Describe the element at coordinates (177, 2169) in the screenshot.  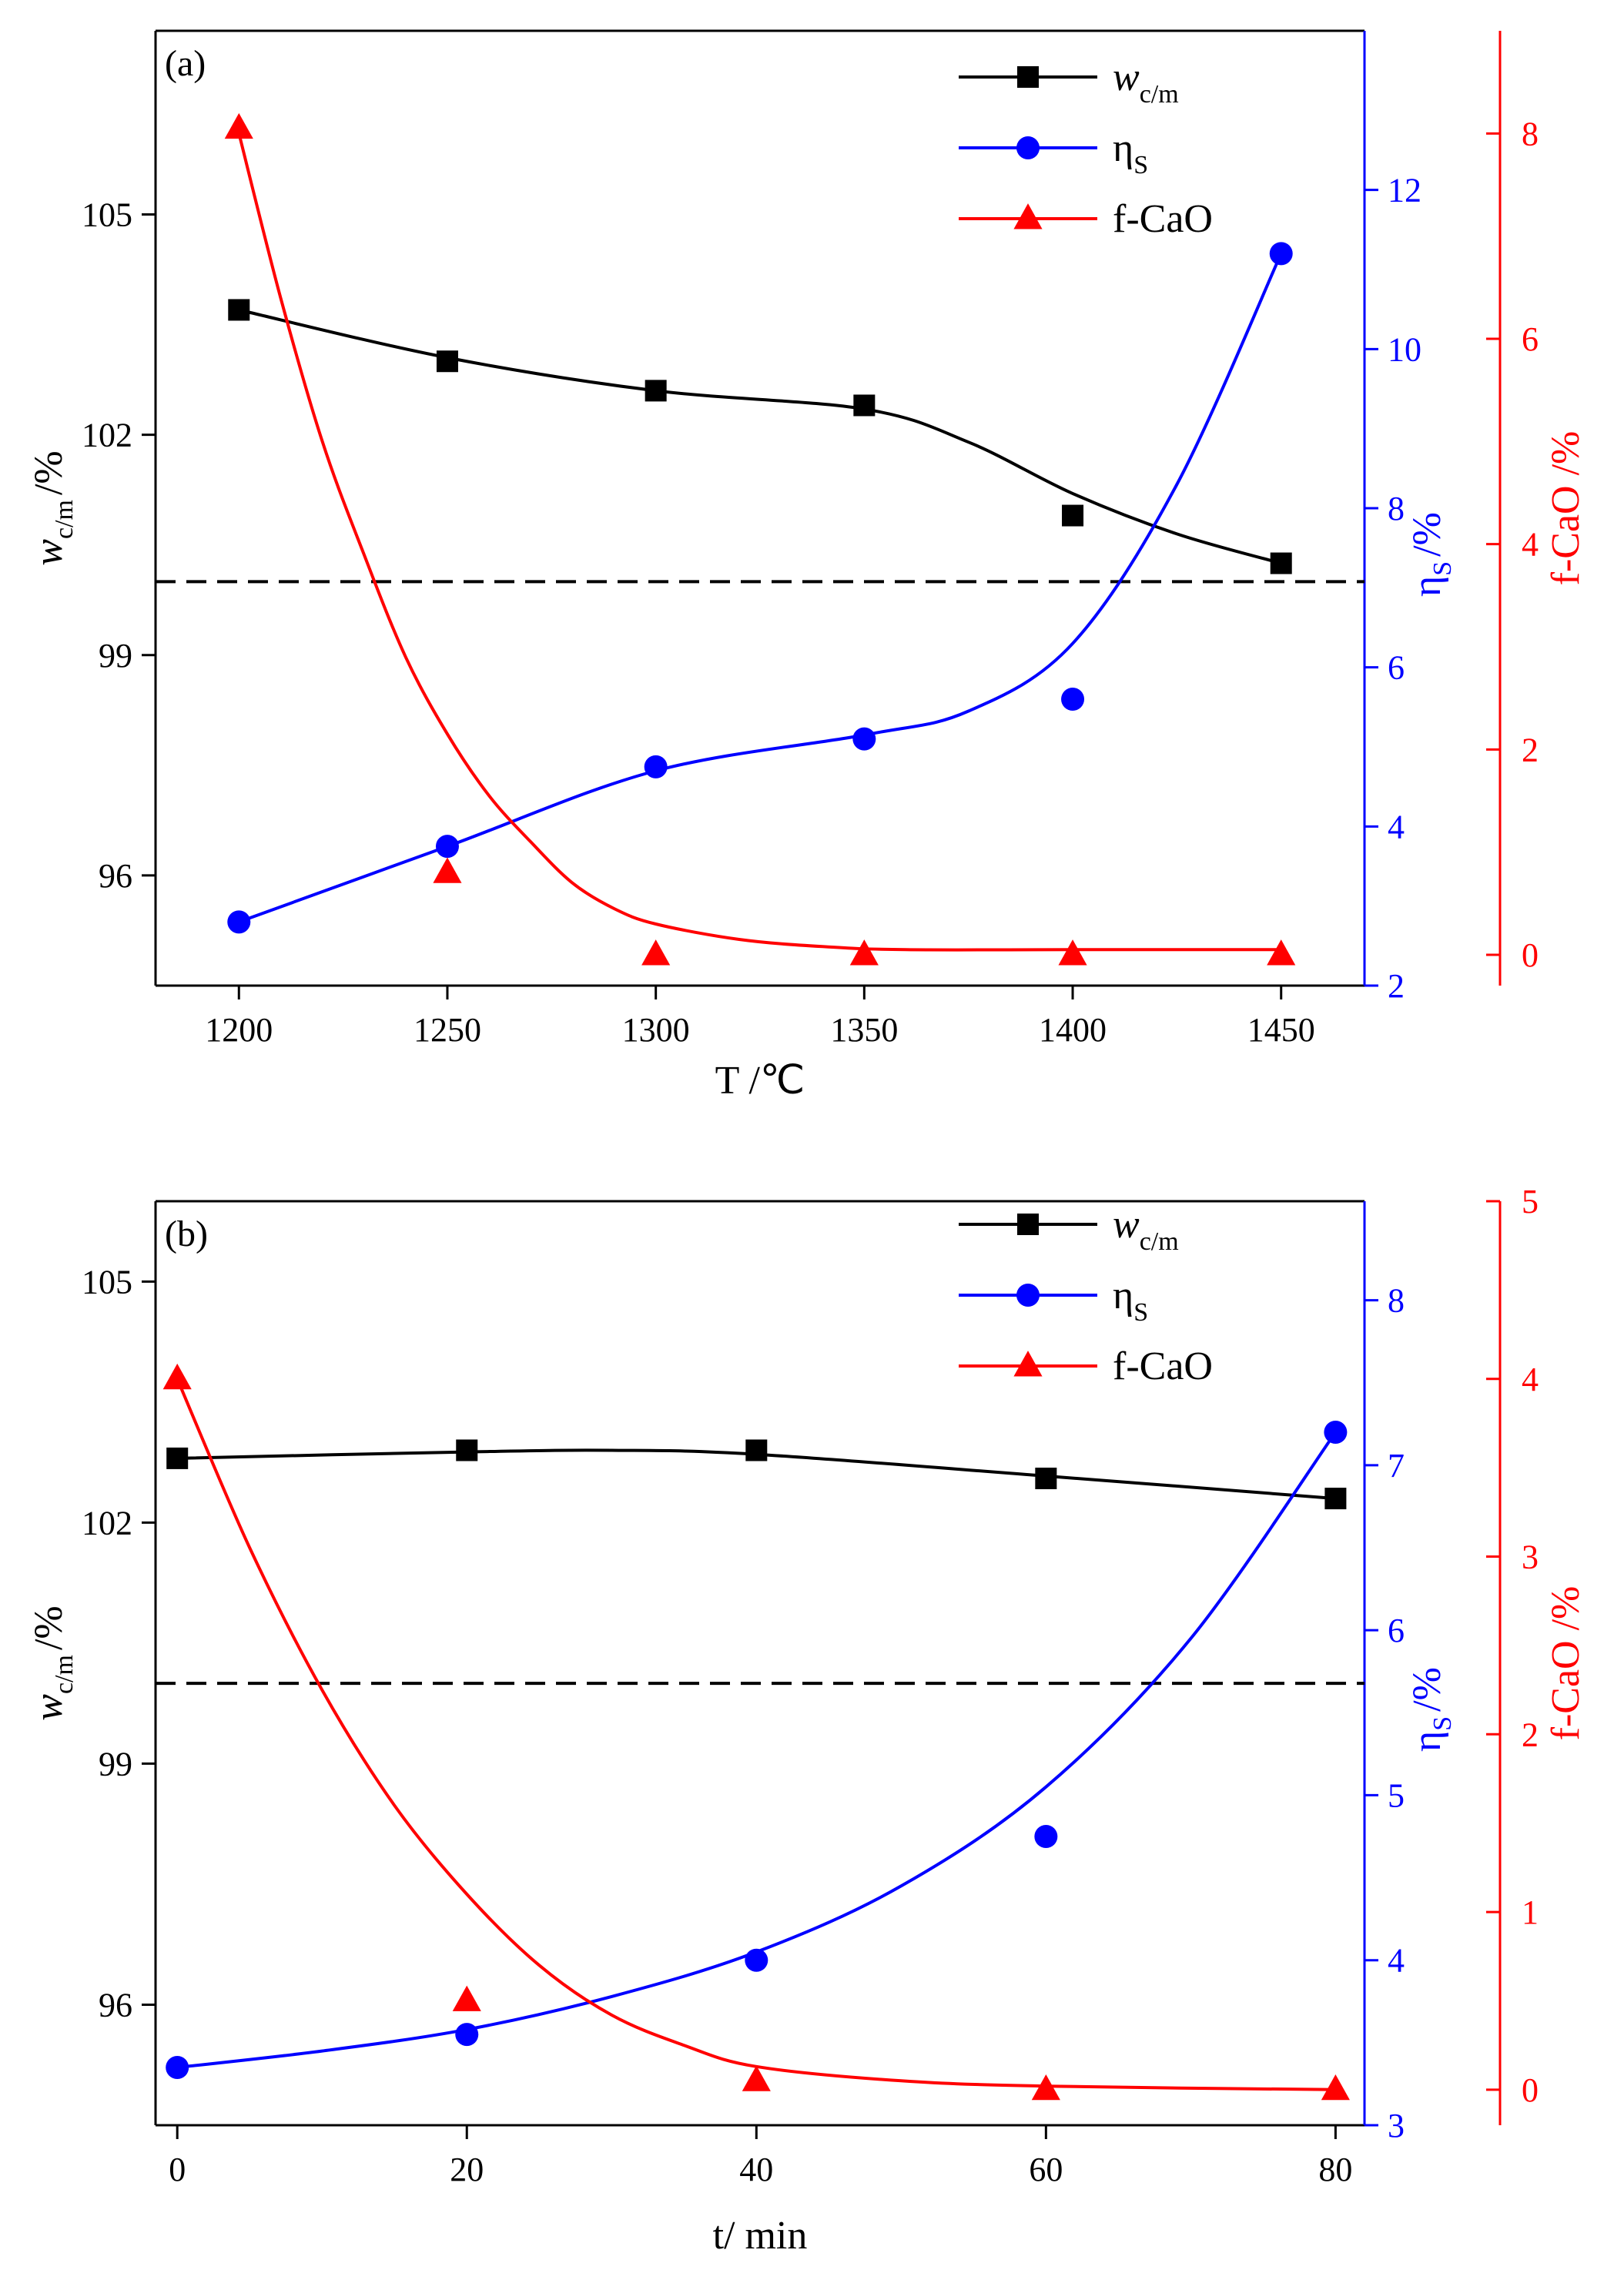
I see `x-tick-label: 0` at that location.